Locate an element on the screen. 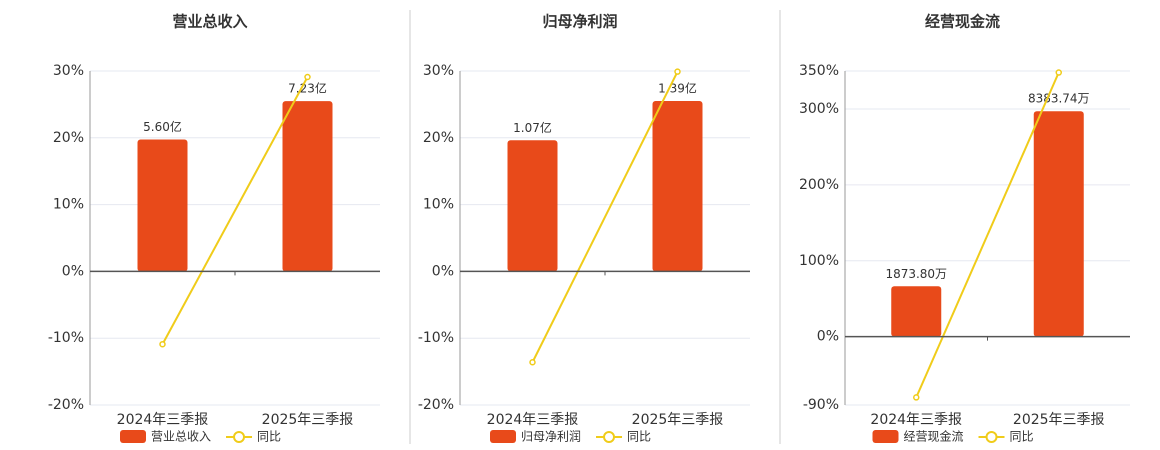  chart-title: 营业总收入 is located at coordinates (209, 22).